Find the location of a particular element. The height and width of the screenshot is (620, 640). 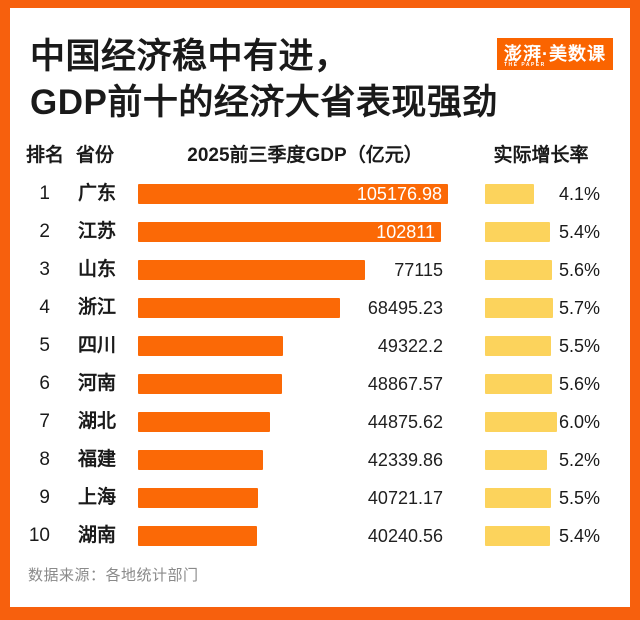

growth-value-label: 4.1% is located at coordinates (579, 194).